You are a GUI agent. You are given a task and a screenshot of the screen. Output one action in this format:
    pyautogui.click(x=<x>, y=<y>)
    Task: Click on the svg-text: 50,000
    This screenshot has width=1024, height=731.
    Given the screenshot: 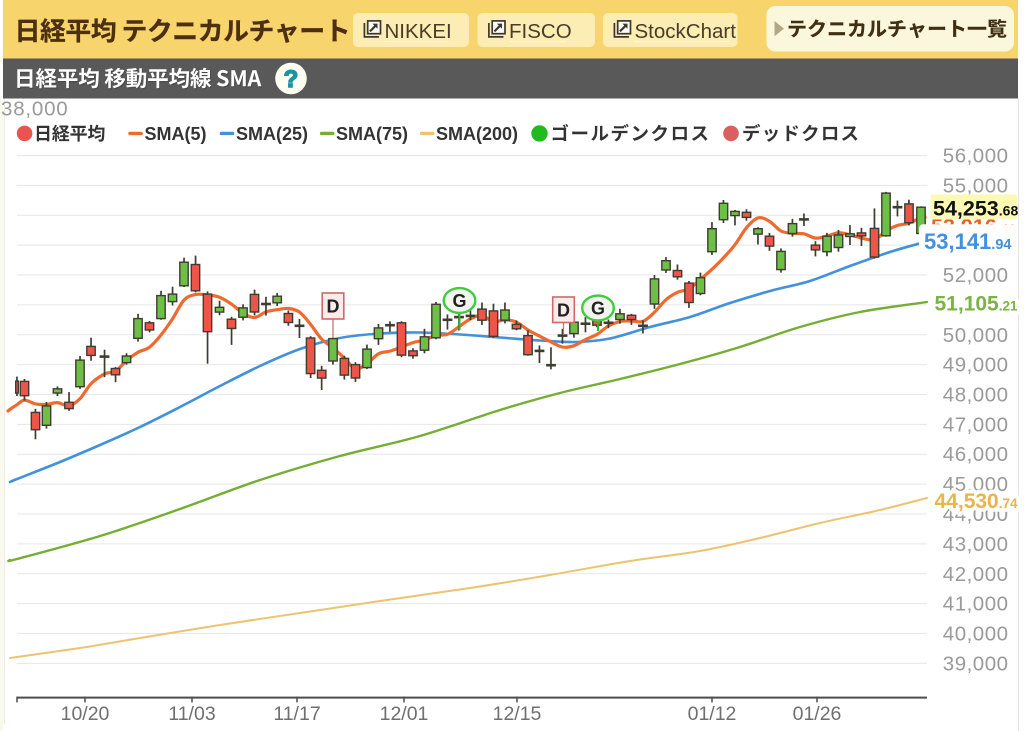 What is the action you would take?
    pyautogui.click(x=976, y=335)
    